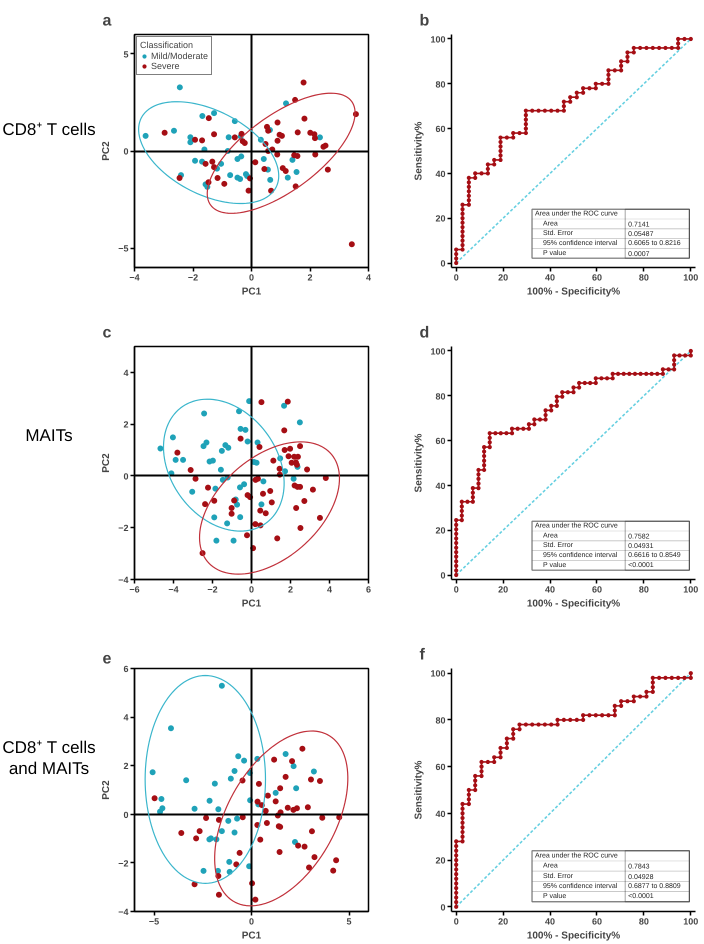 This screenshot has height=944, width=704. I want to click on x-tick-label: 5, so click(349, 921).